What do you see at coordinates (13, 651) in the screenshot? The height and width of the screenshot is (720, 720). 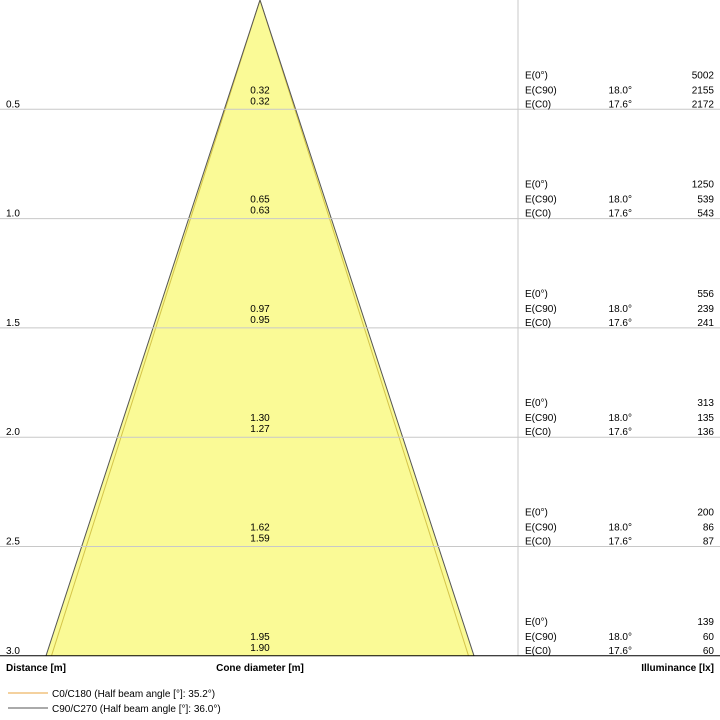 I see `distance-label: 3.0` at bounding box center [13, 651].